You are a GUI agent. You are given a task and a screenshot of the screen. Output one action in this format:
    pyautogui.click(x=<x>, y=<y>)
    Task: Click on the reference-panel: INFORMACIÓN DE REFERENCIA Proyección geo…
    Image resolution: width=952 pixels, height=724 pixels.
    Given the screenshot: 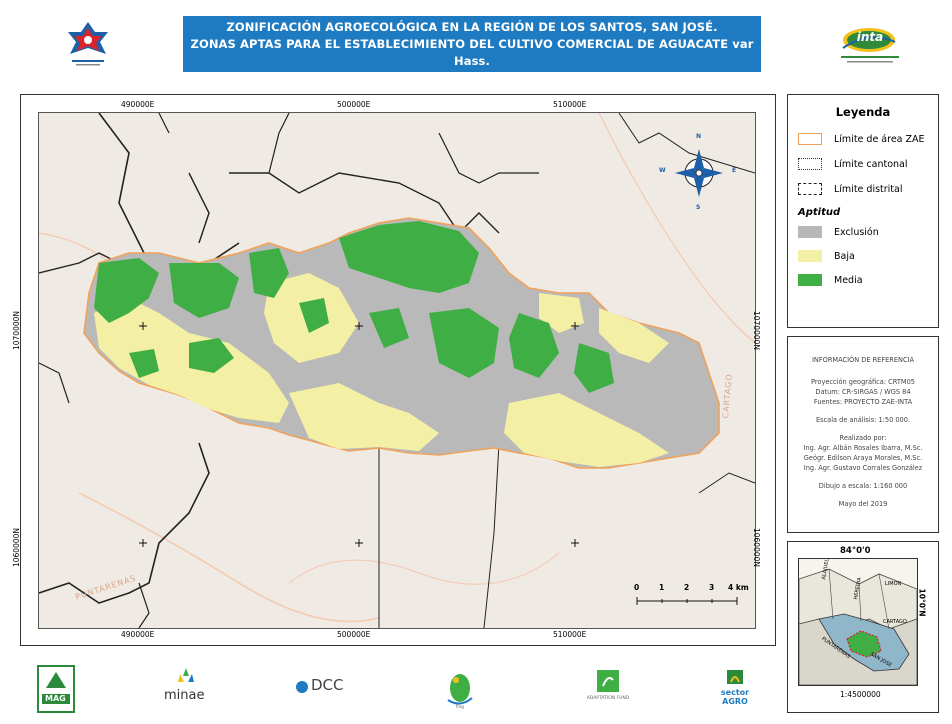 What is the action you would take?
    pyautogui.click(x=863, y=434)
    